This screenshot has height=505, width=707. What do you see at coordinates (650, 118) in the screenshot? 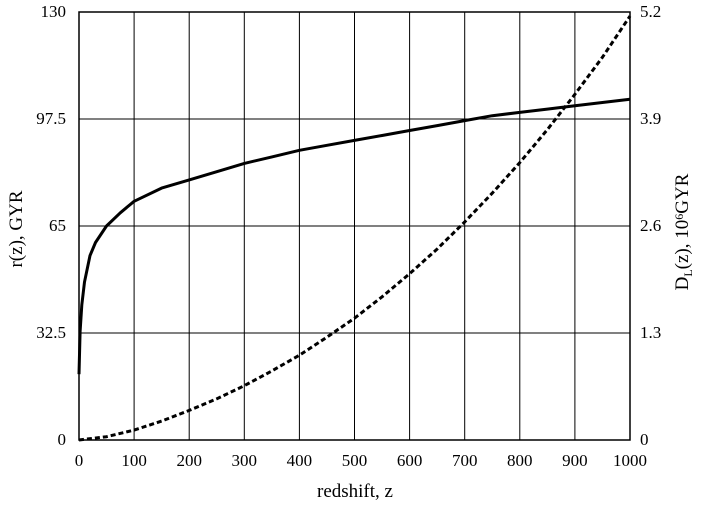
I see `right-y-tick-label: 3.9` at bounding box center [650, 118].